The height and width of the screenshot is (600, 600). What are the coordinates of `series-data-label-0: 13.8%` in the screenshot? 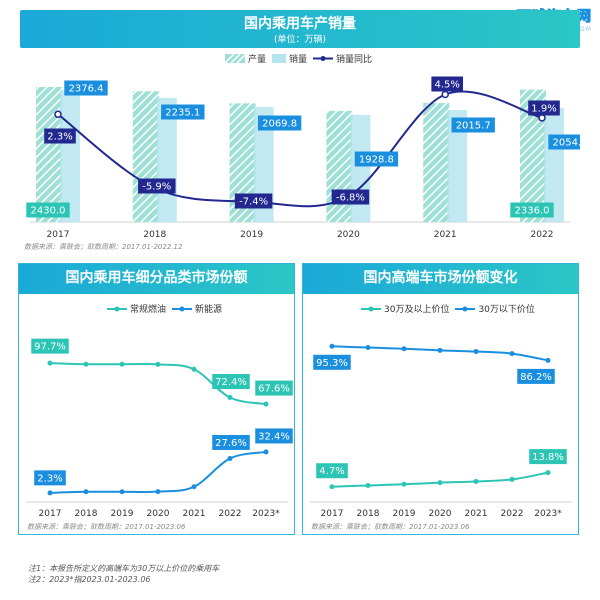 It's located at (548, 457).